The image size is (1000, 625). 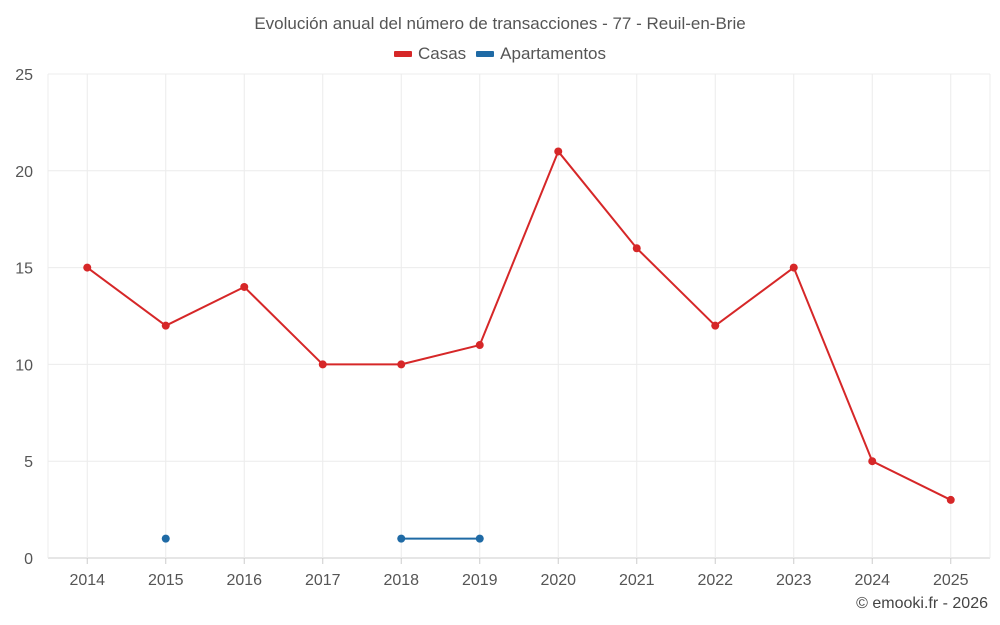 What do you see at coordinates (24, 365) in the screenshot?
I see `y-tick-label: 10` at bounding box center [24, 365].